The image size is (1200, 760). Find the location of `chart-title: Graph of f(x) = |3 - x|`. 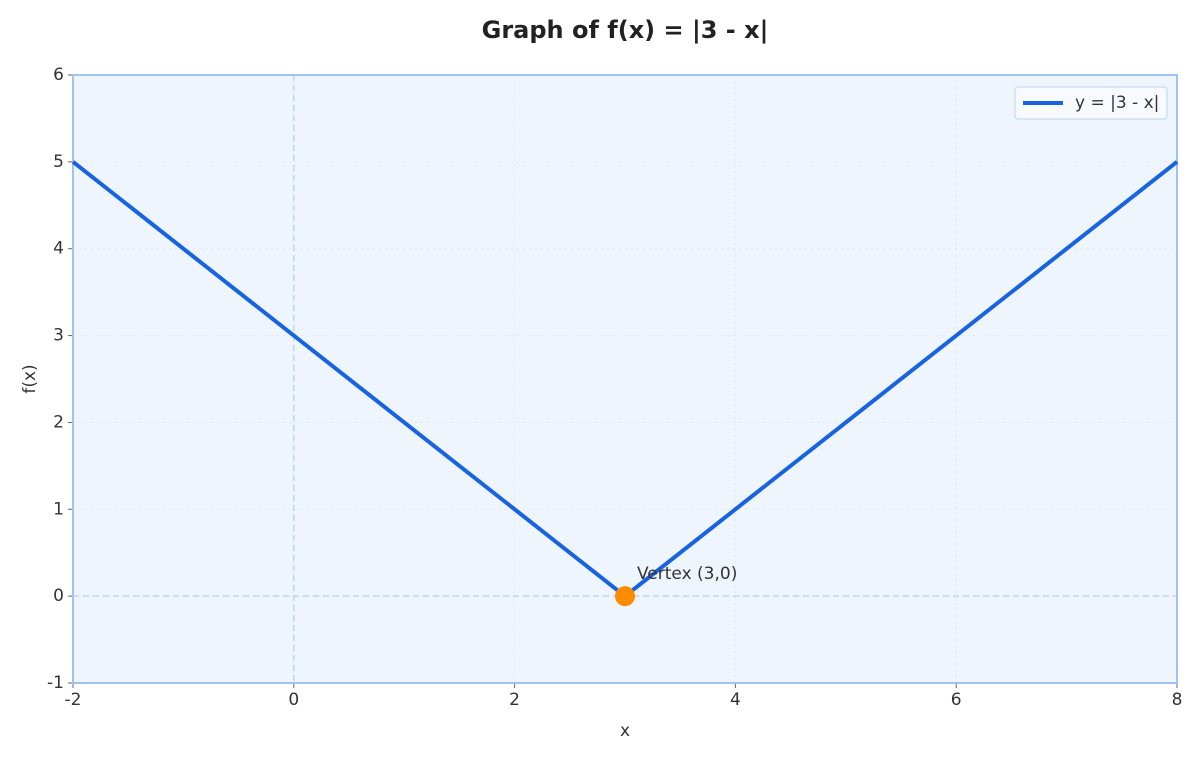

chart-title: Graph of f(x) = |3 - x| is located at coordinates (625, 30).